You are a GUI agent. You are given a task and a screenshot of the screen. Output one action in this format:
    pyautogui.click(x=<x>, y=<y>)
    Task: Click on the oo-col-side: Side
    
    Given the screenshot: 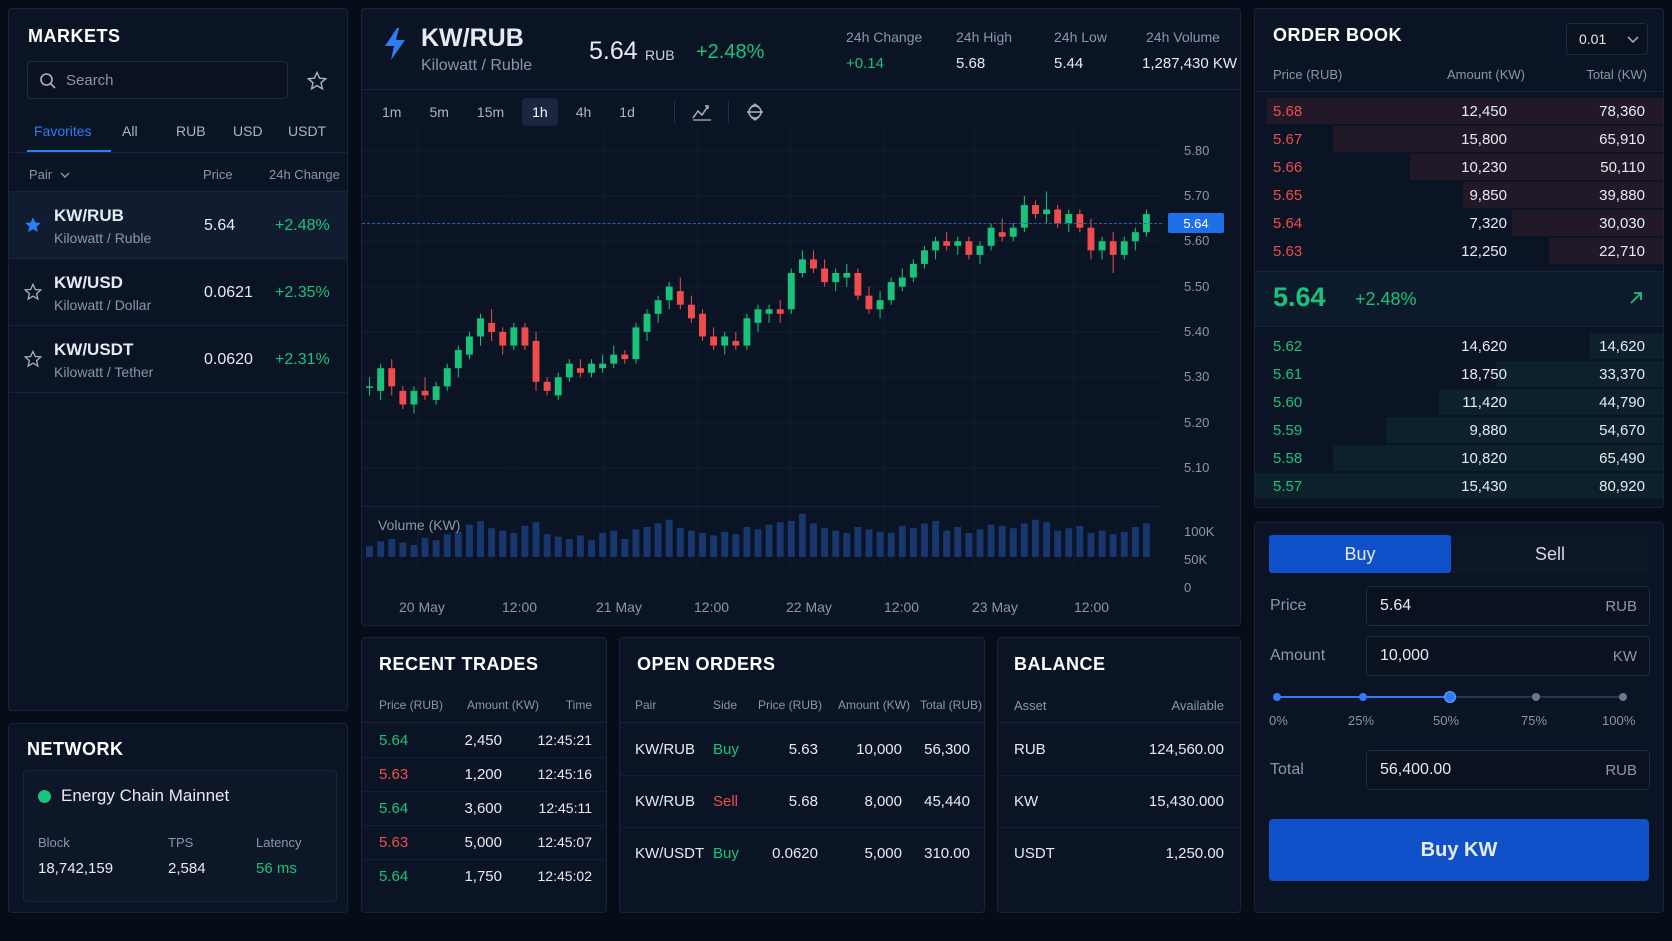 What is the action you would take?
    pyautogui.click(x=725, y=705)
    